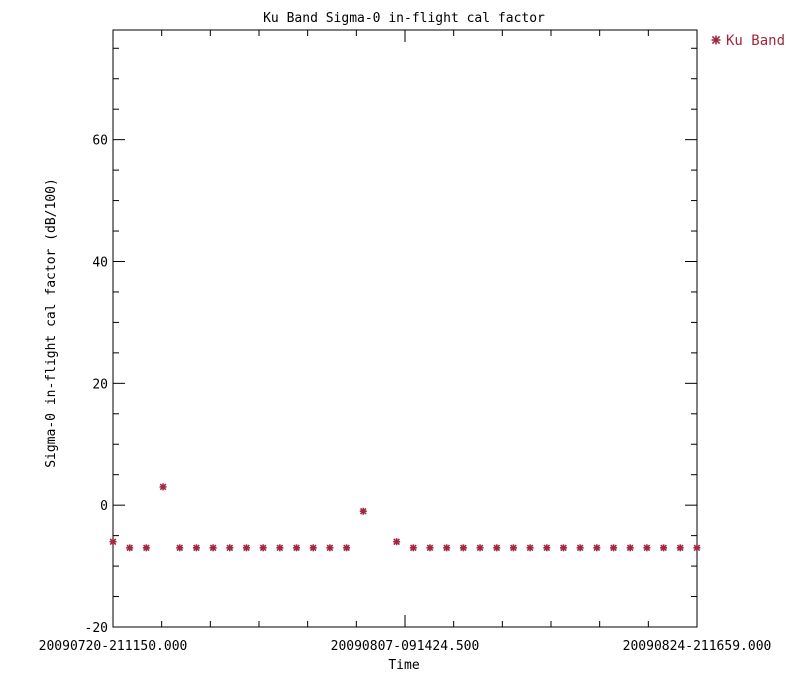 The width and height of the screenshot is (799, 677). Describe the element at coordinates (405, 517) in the screenshot. I see `data-points` at that location.